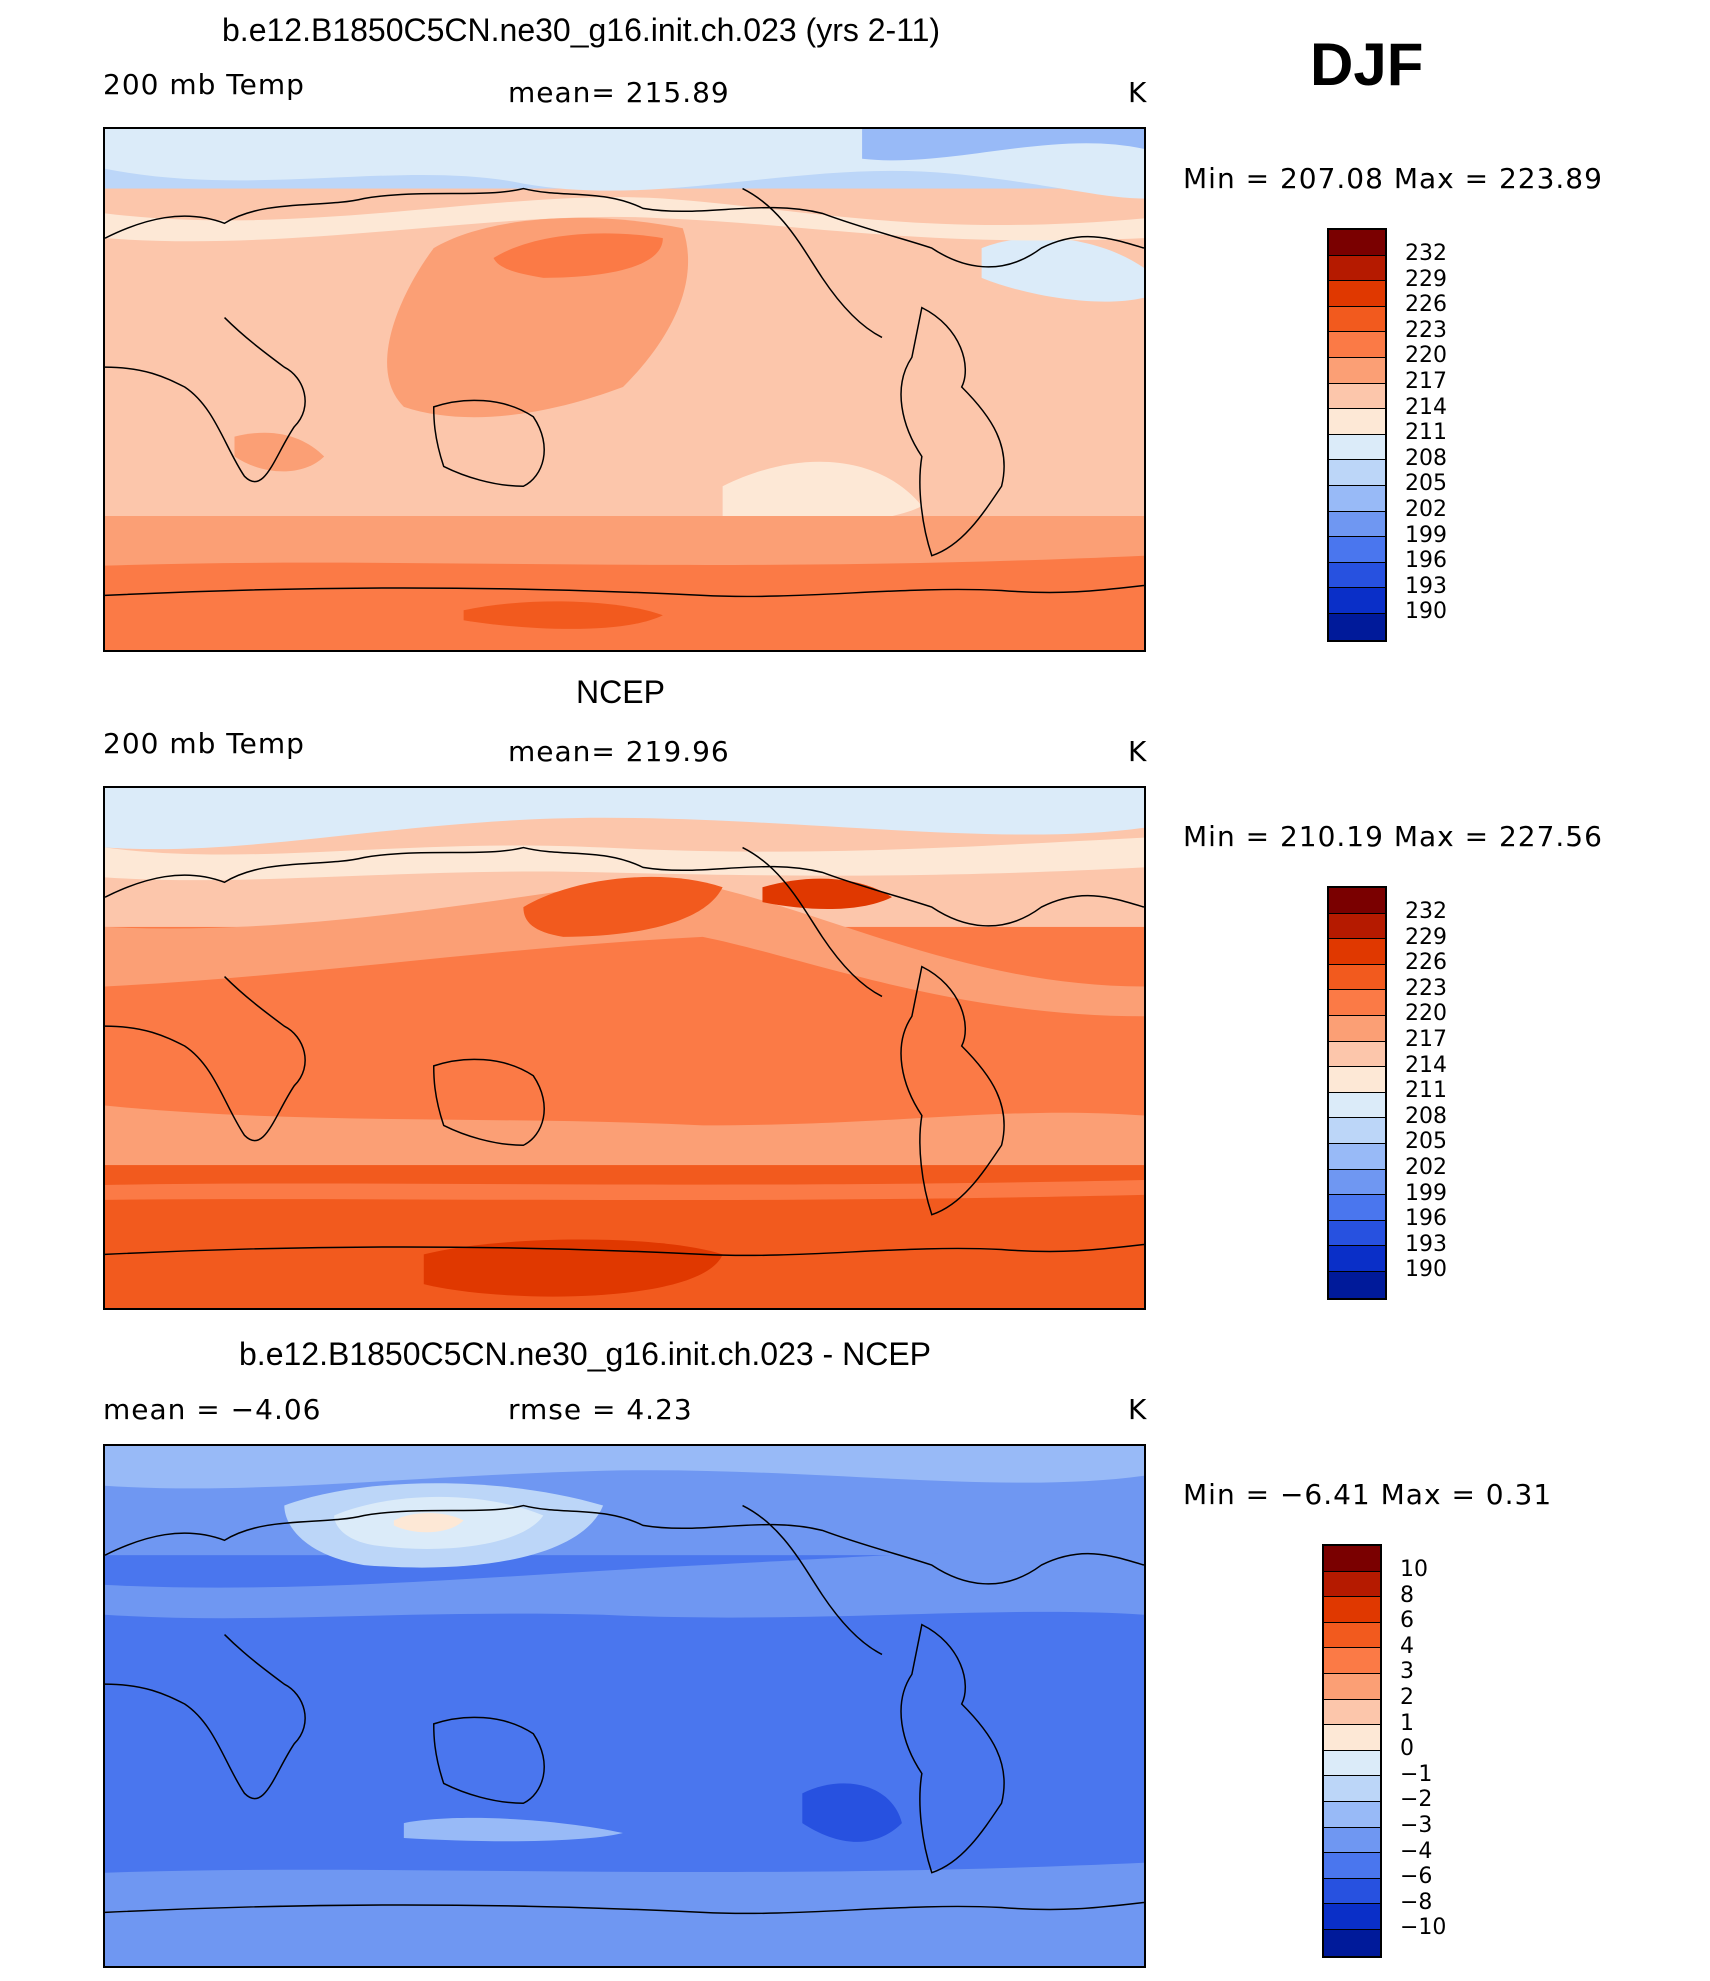  I want to click on colorbar-tick: 0, so click(1407, 1749).